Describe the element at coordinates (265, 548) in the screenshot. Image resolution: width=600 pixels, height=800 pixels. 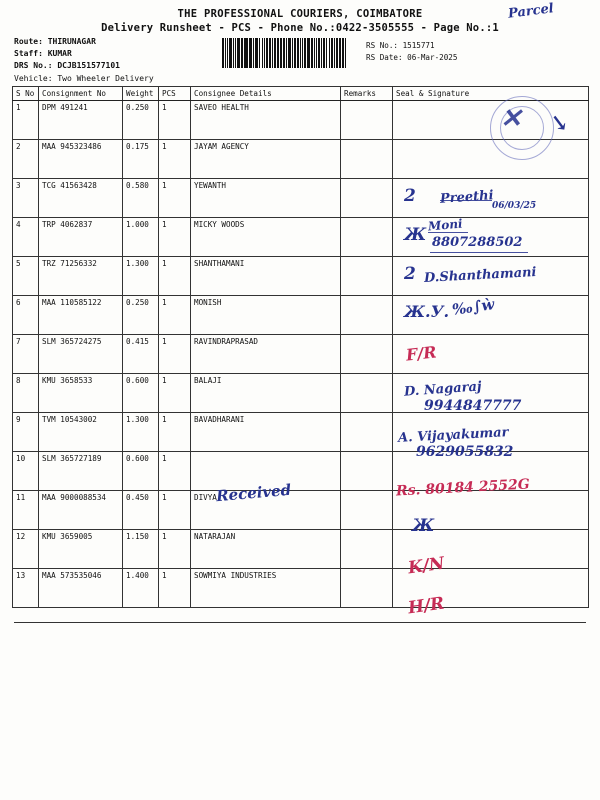
I see `cell-consignee: NATARAJAN` at that location.